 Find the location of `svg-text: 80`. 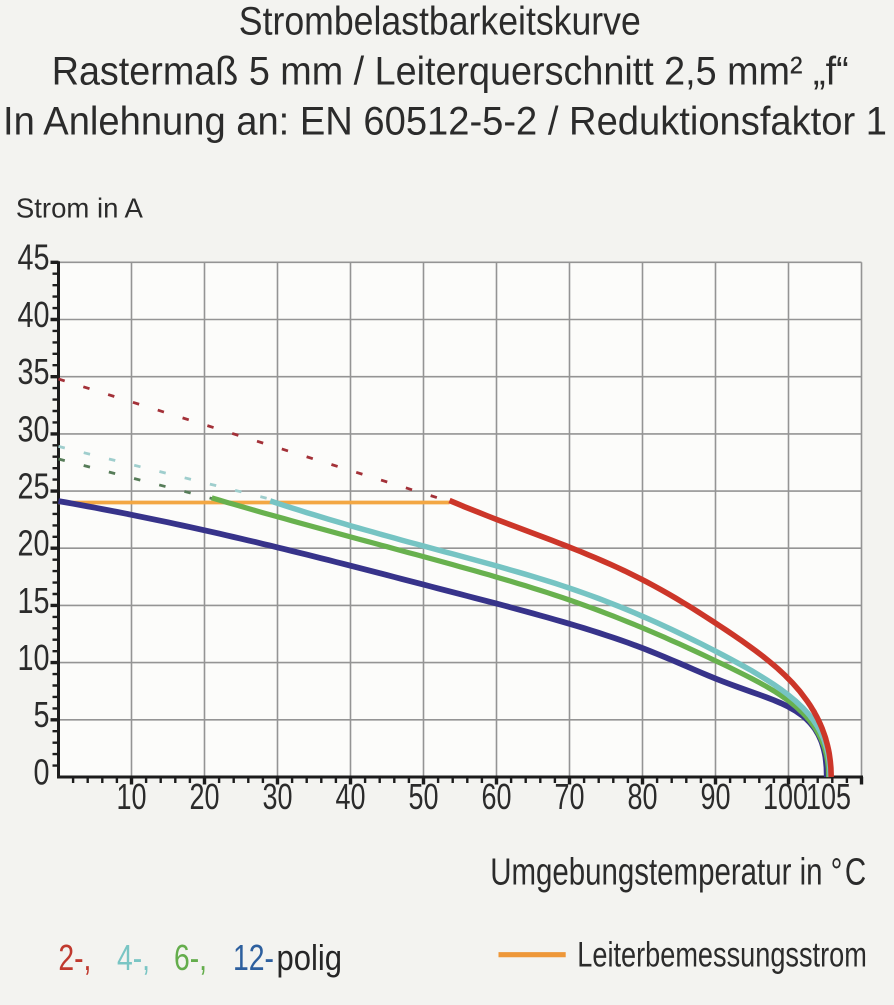

svg-text: 80 is located at coordinates (643, 796).